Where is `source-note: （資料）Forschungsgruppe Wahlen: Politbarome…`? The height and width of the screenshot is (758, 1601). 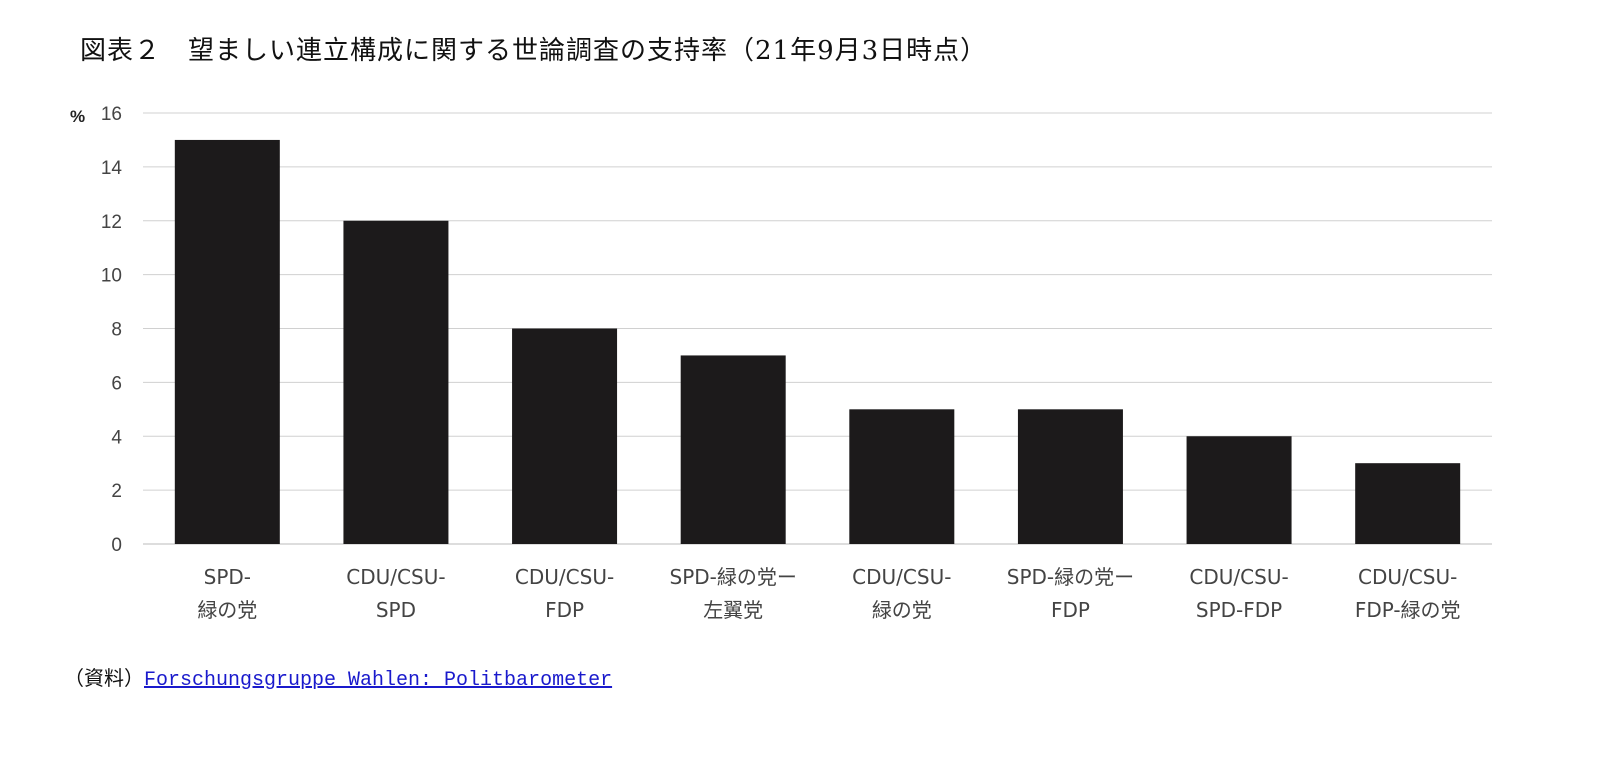
source-note: （資料）Forschungsgruppe Wahlen: Politbarome… is located at coordinates (338, 677).